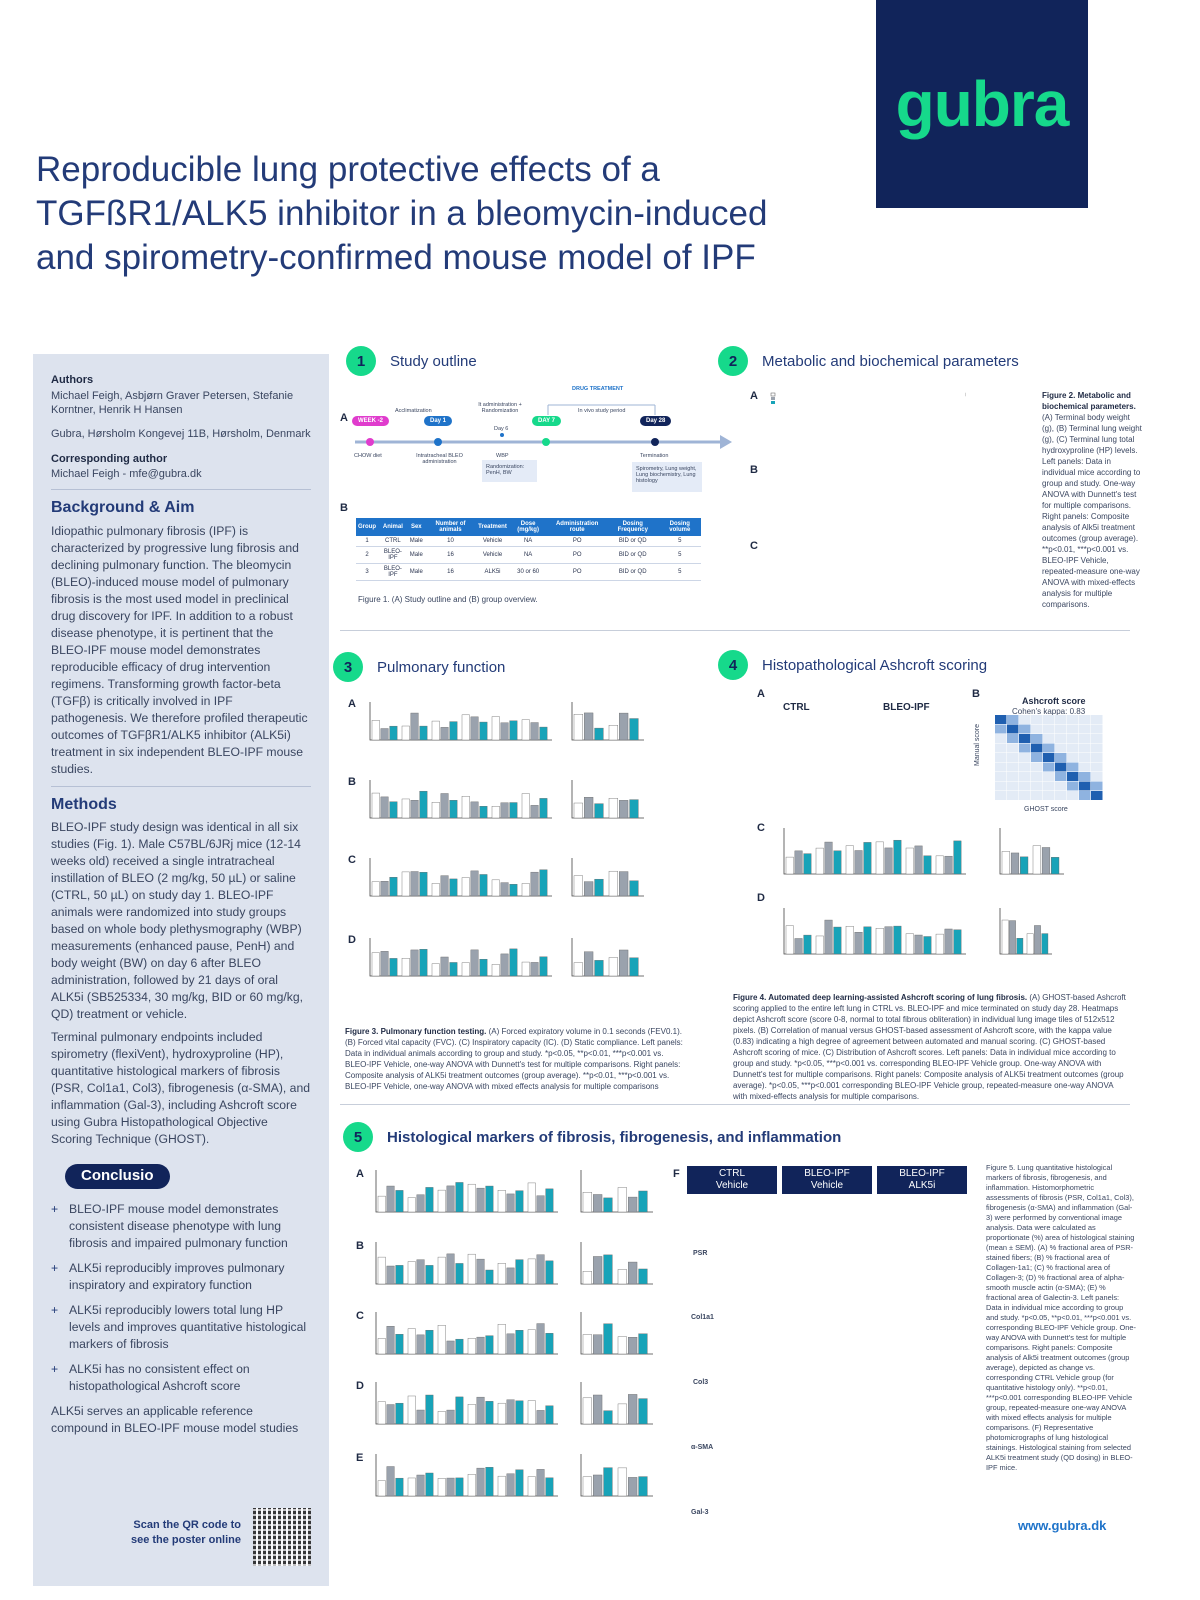 Image resolution: width=1200 pixels, height=1600 pixels. I want to click on panel-letter: C, so click(754, 546).